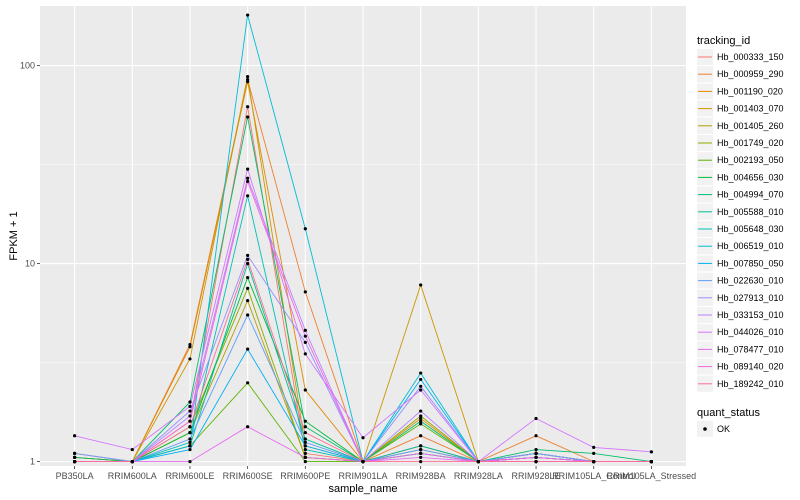 The width and height of the screenshot is (800, 500). What do you see at coordinates (362, 476) in the screenshot?
I see `x-tick-label: RRIM901LA` at bounding box center [362, 476].